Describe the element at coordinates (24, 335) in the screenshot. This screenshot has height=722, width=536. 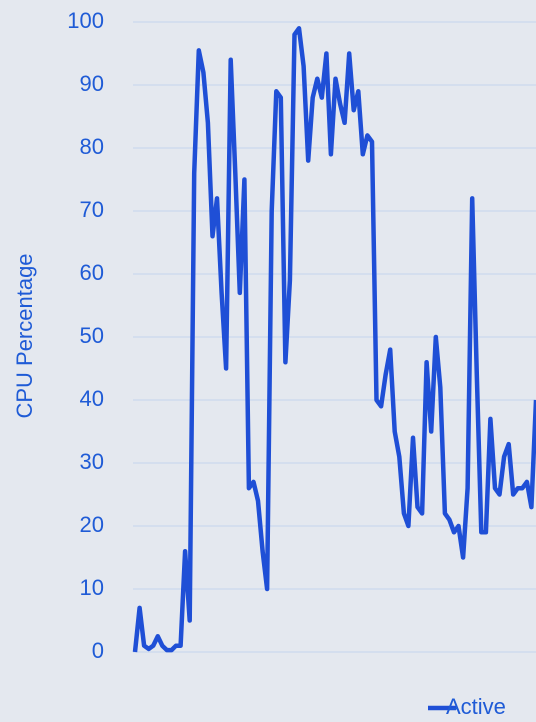
I see `y-axis-label: CPU Percentage` at that location.